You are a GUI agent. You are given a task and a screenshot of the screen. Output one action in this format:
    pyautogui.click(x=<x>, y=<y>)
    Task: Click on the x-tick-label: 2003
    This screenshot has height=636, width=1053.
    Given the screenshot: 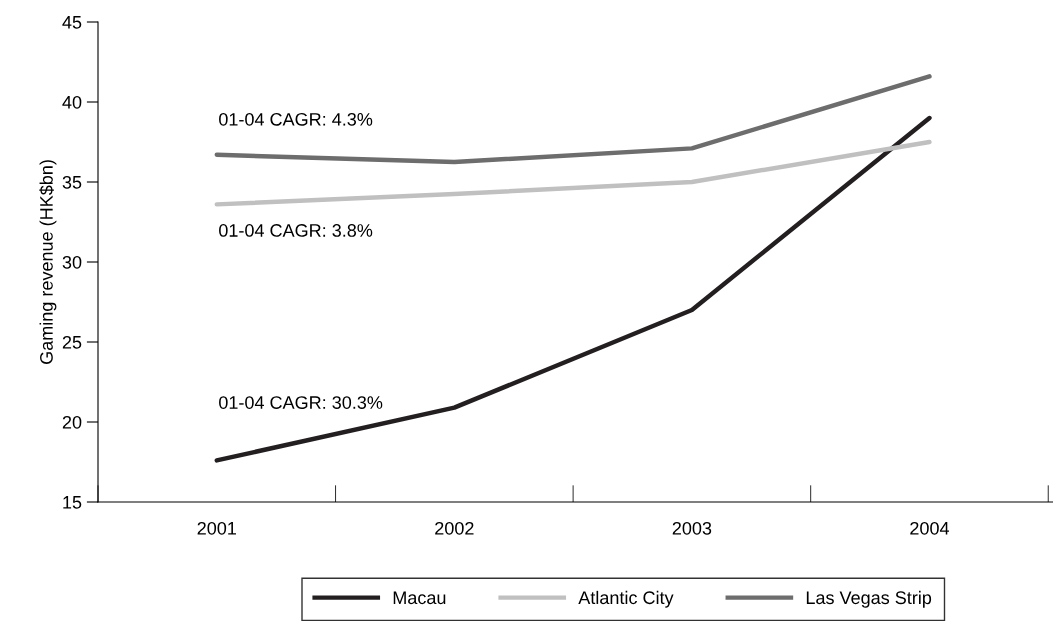 What is the action you would take?
    pyautogui.click(x=692, y=528)
    